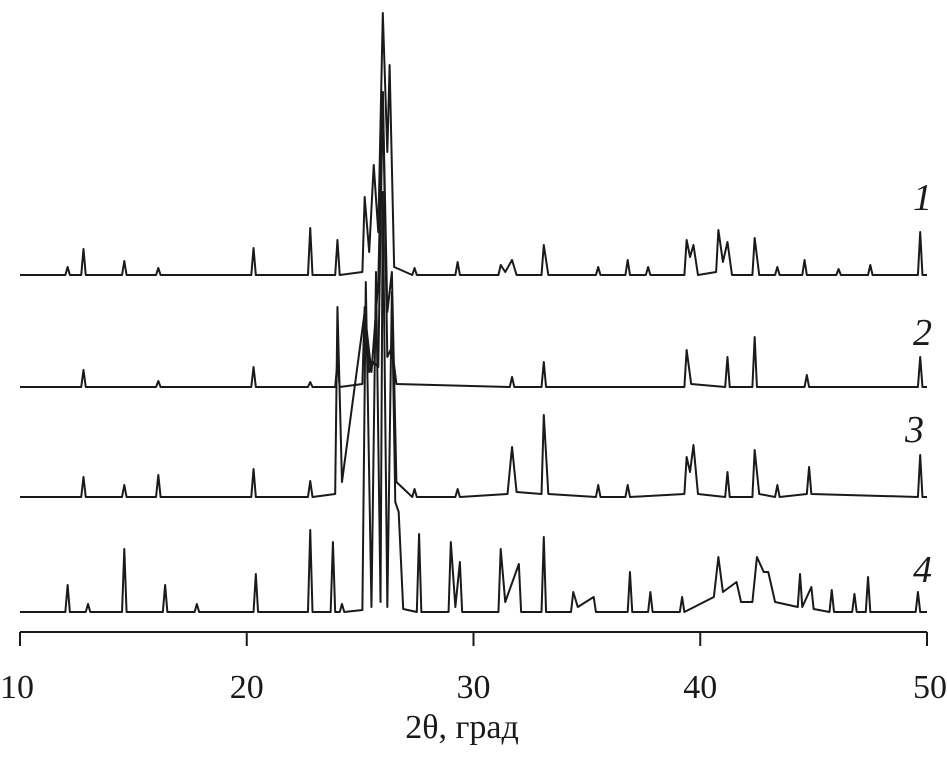 The width and height of the screenshot is (947, 760). I want to click on x-tick-label: 20, so click(247, 687).